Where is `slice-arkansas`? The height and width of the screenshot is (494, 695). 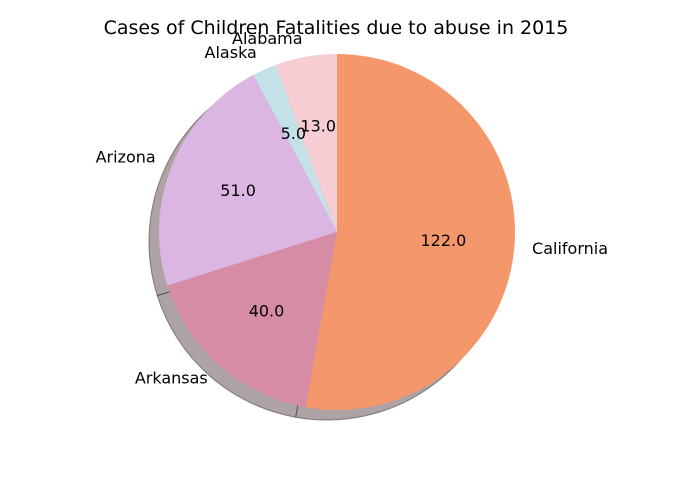 slice-arkansas is located at coordinates (252, 320).